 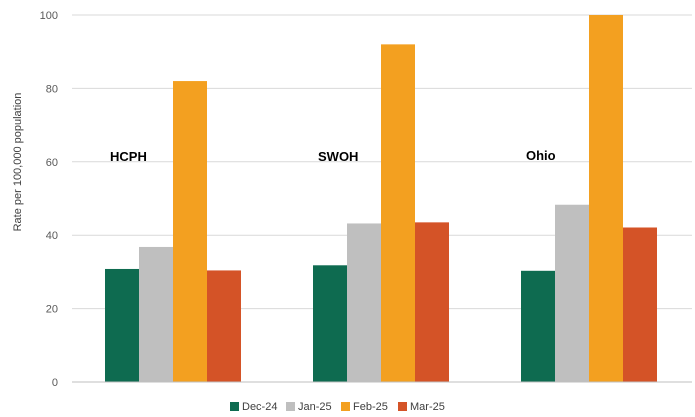 I want to click on group-label-ohio: Ohio, so click(x=541, y=155).